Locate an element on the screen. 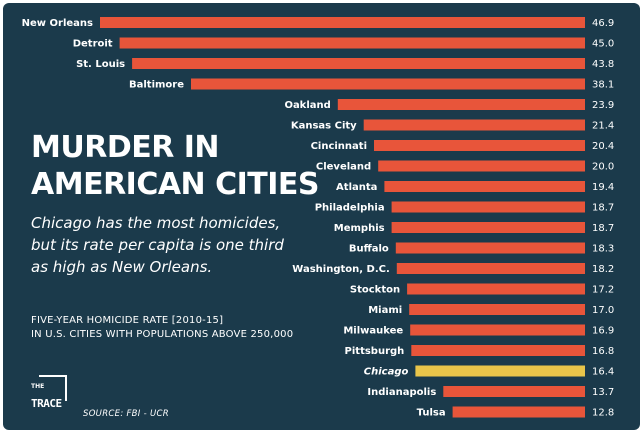 The height and width of the screenshot is (433, 643). bar-stockton is located at coordinates (496, 289).